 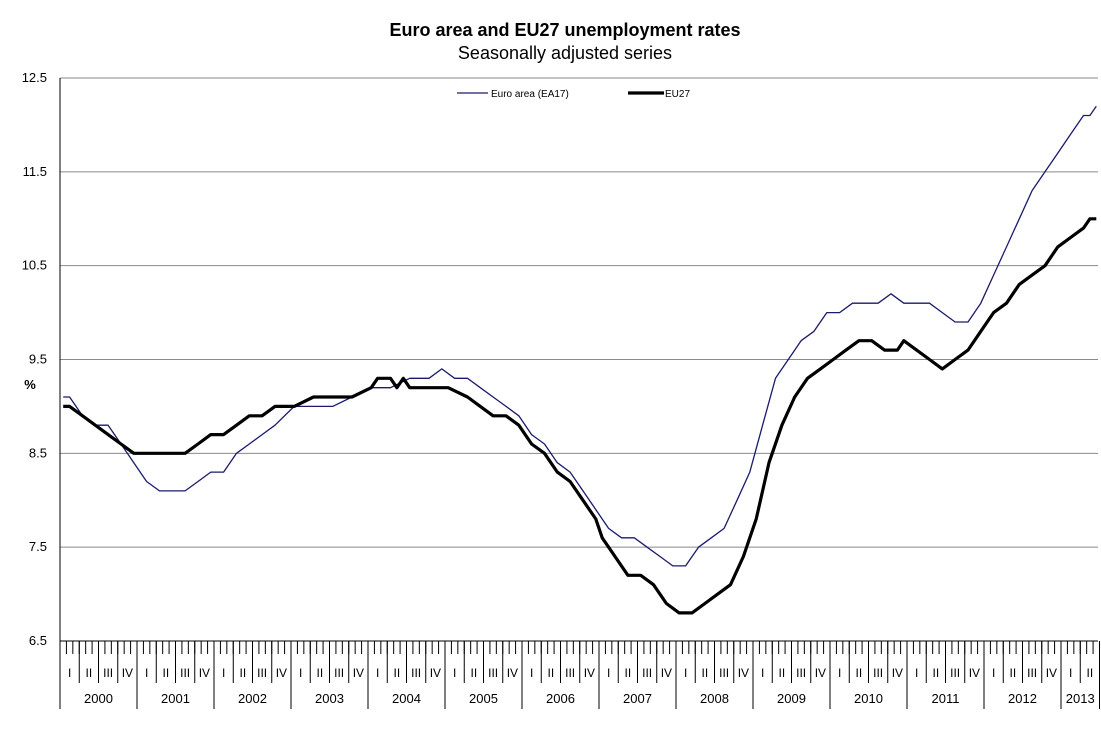 What do you see at coordinates (38, 640) in the screenshot?
I see `y-tick-label: 6.5` at bounding box center [38, 640].